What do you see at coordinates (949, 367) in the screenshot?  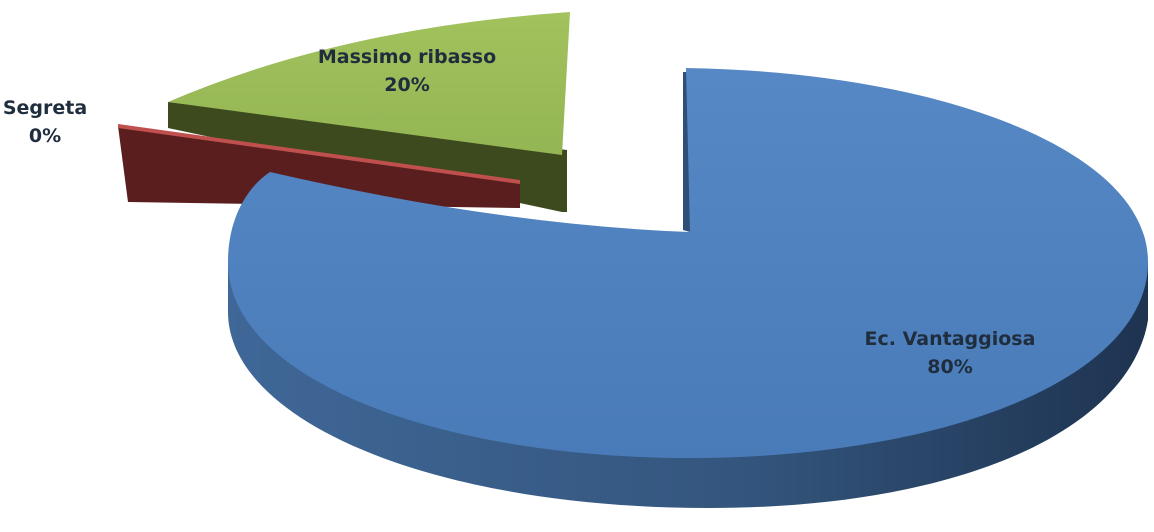 I see `data-label-ec-vantaggiosa-percent: 80%` at bounding box center [949, 367].